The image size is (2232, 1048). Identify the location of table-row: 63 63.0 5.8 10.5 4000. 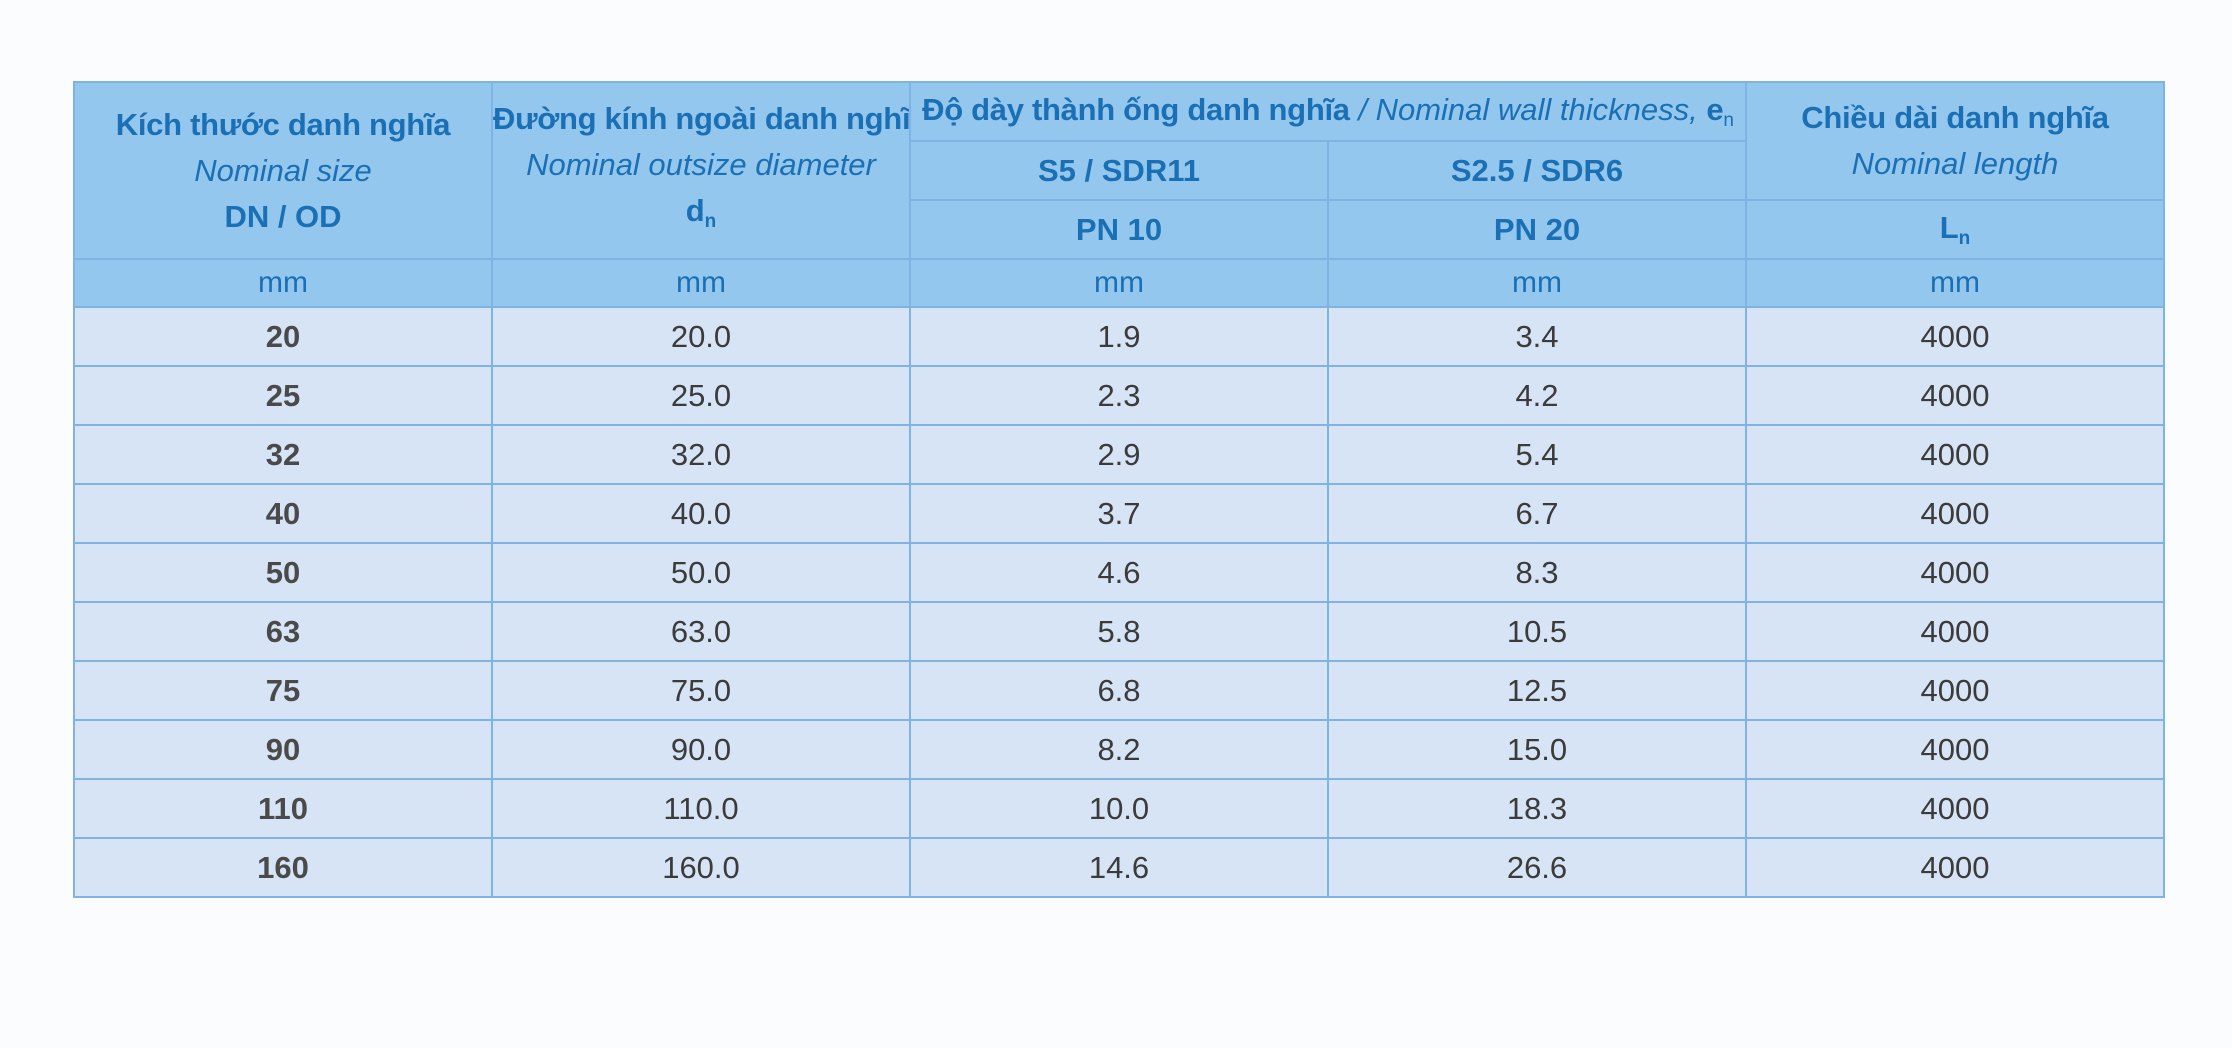
(1119, 631).